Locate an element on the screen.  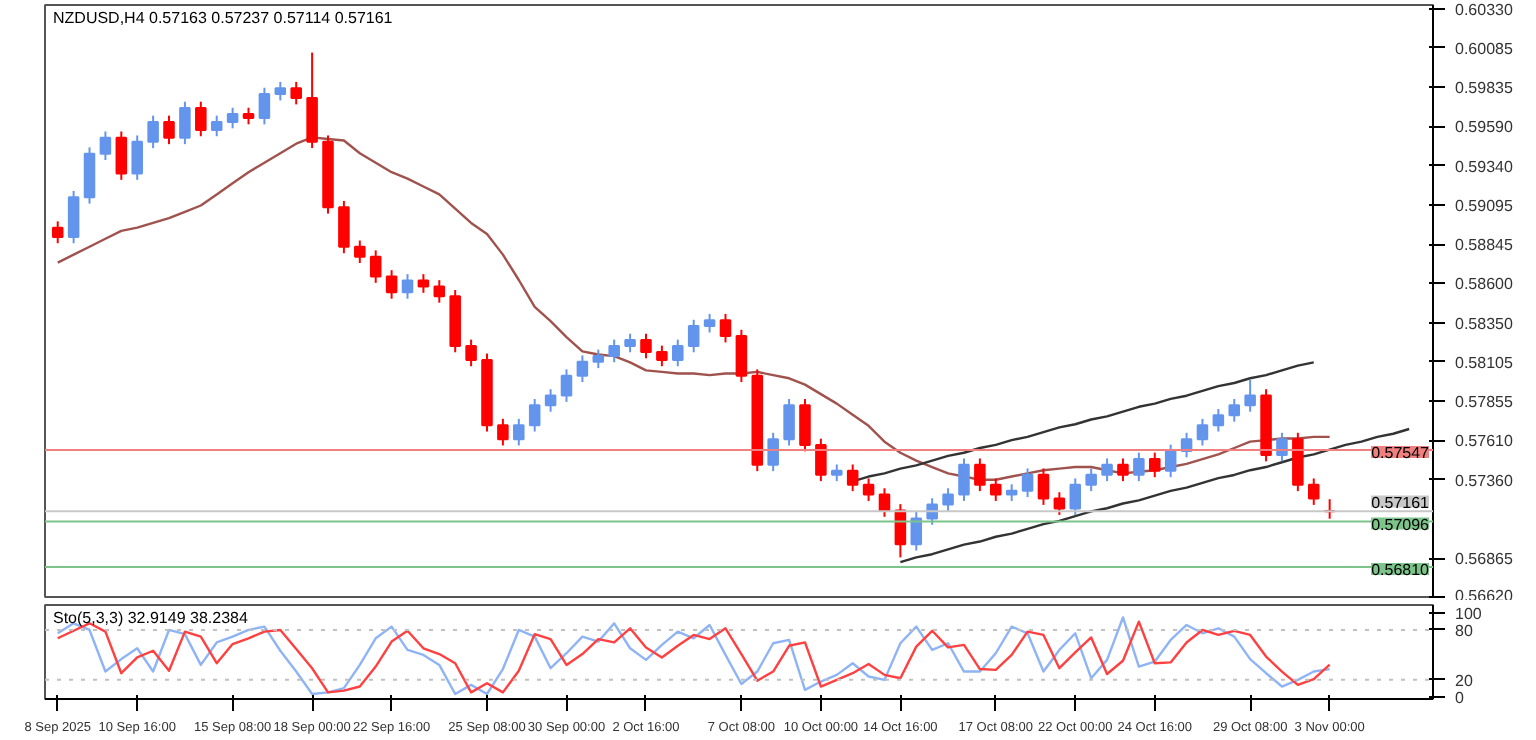
y-tick-label: 80 is located at coordinates (1464, 630).